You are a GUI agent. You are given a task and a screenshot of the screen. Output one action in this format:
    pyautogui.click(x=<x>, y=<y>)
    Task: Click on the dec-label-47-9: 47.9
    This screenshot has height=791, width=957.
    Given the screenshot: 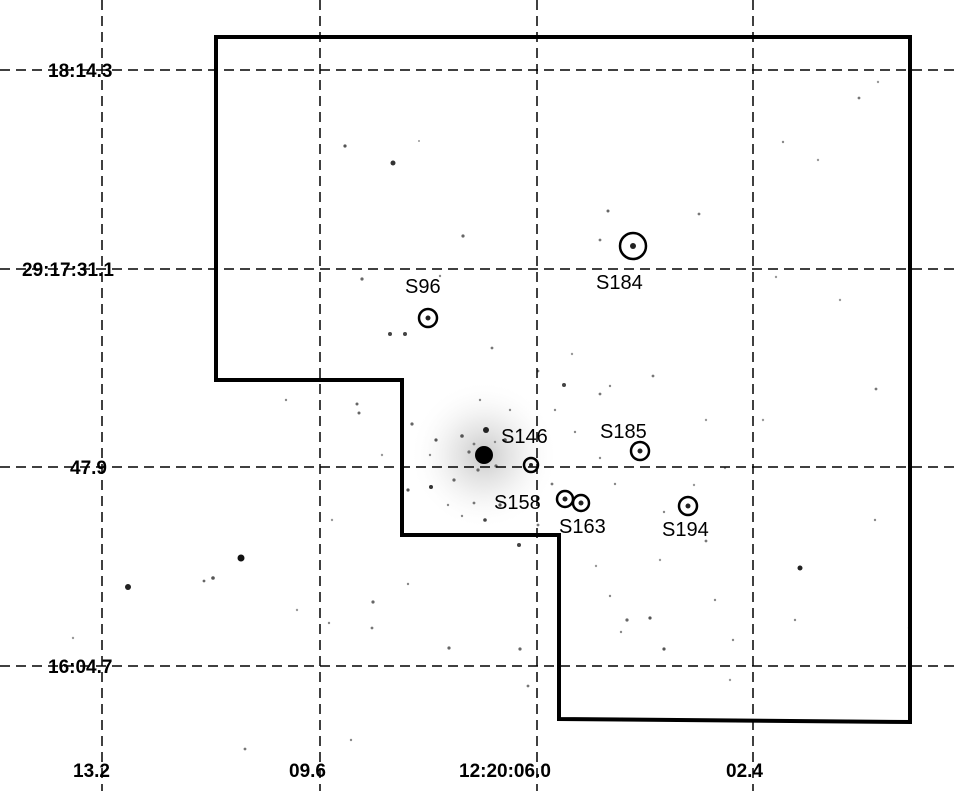 What is the action you would take?
    pyautogui.click(x=88, y=468)
    